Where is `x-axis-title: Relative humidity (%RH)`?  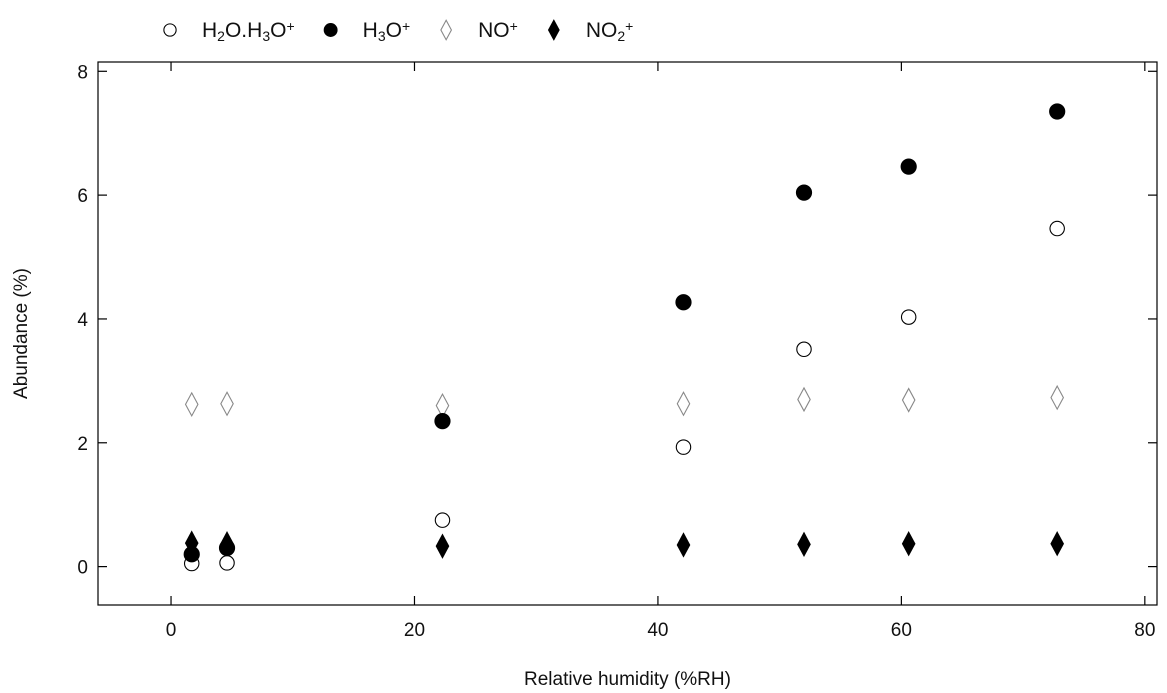 x-axis-title: Relative humidity (%RH) is located at coordinates (627, 679).